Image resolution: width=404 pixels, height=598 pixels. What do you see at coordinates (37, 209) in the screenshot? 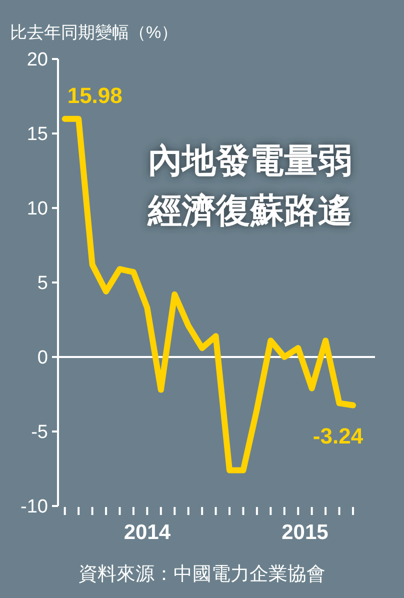
I see `y-tick-label: 10` at bounding box center [37, 209].